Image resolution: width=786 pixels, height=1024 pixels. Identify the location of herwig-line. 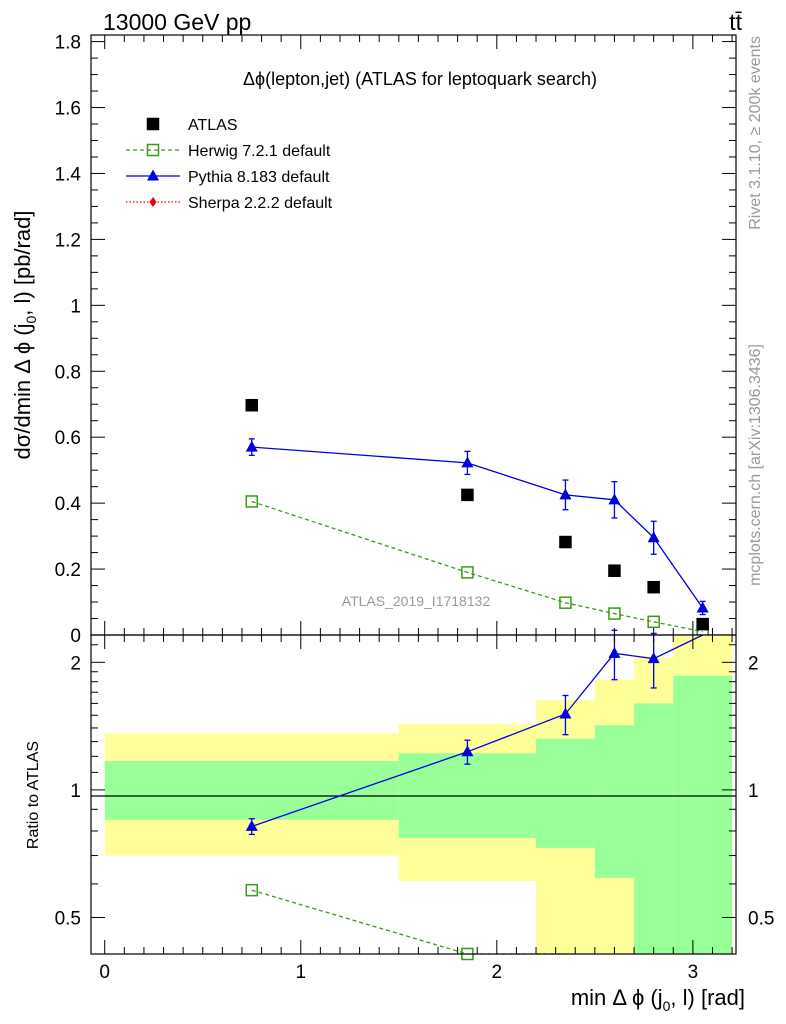
(477, 566).